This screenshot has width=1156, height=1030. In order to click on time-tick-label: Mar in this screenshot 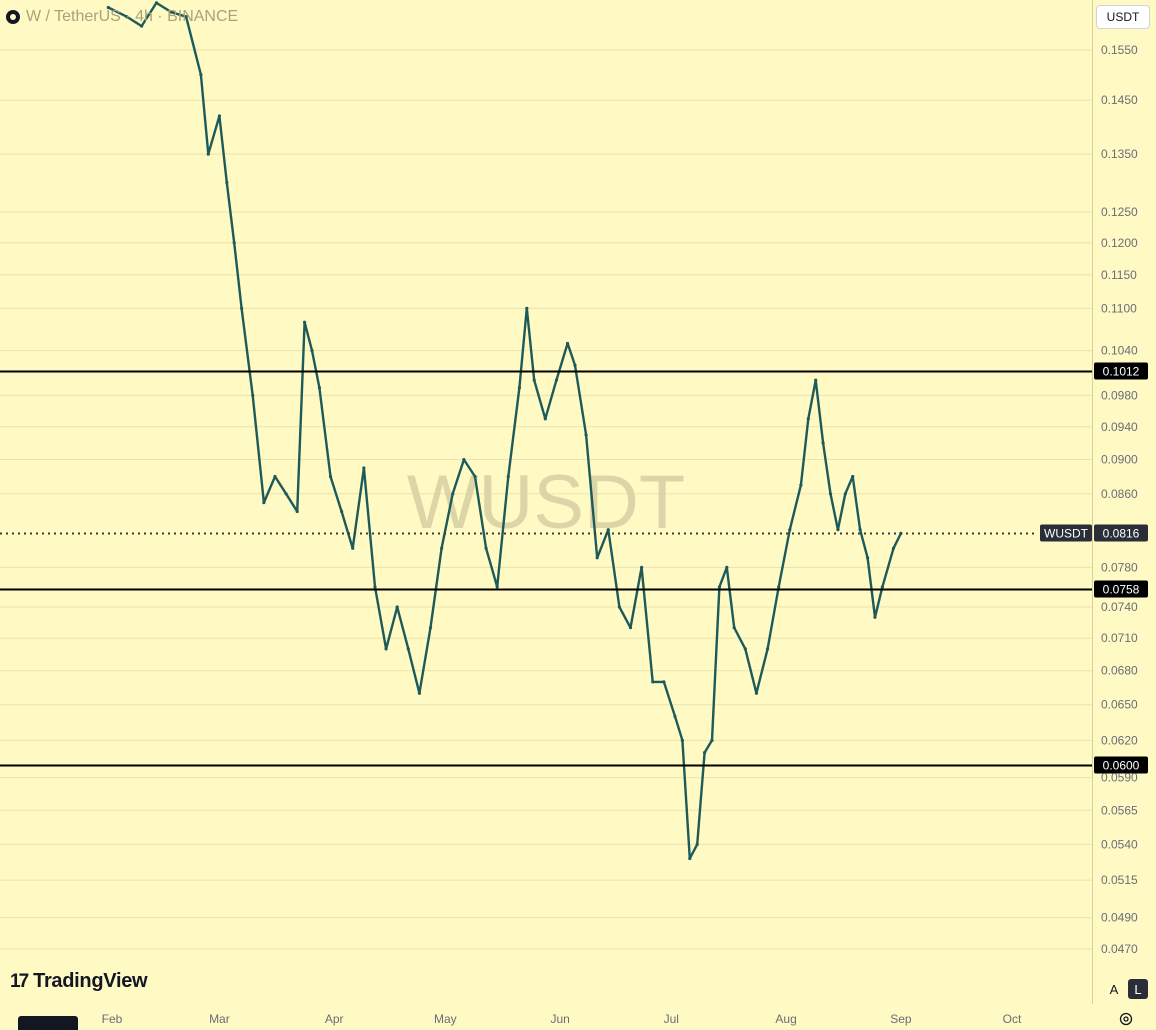, I will do `click(219, 1019)`.